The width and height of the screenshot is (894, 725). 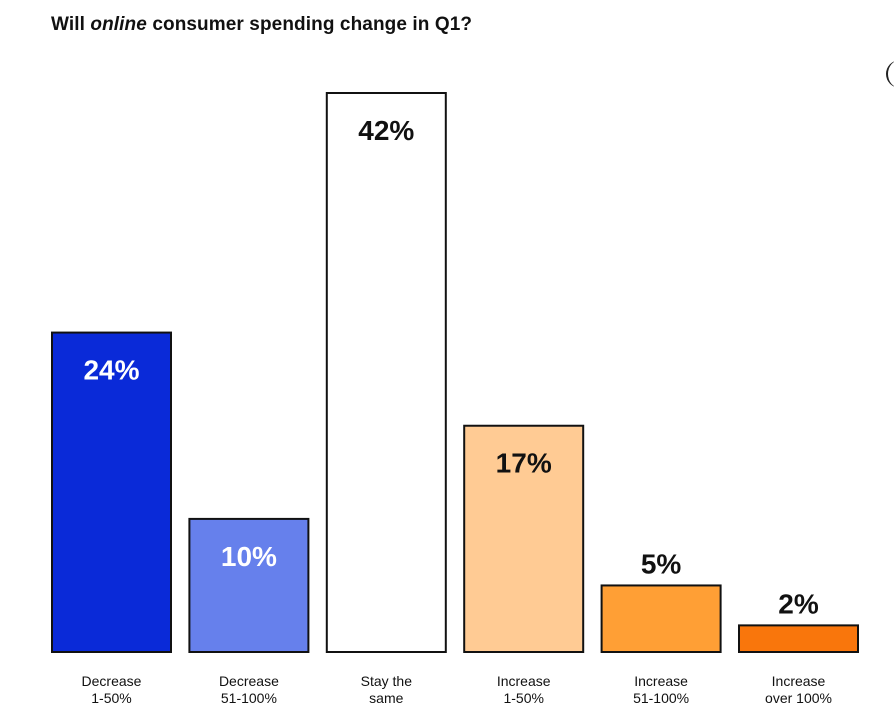 I want to click on bar-value-label: 10%, so click(x=249, y=556).